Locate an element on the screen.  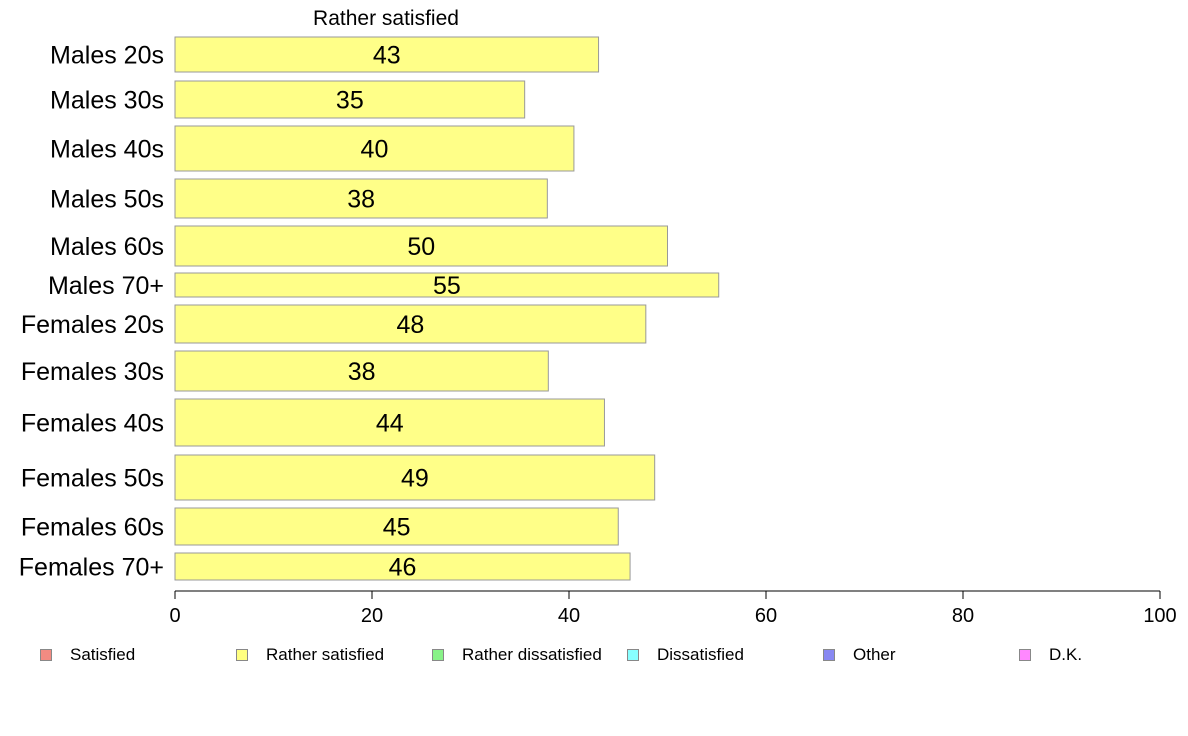
category-label: Males 50s is located at coordinates (107, 200).